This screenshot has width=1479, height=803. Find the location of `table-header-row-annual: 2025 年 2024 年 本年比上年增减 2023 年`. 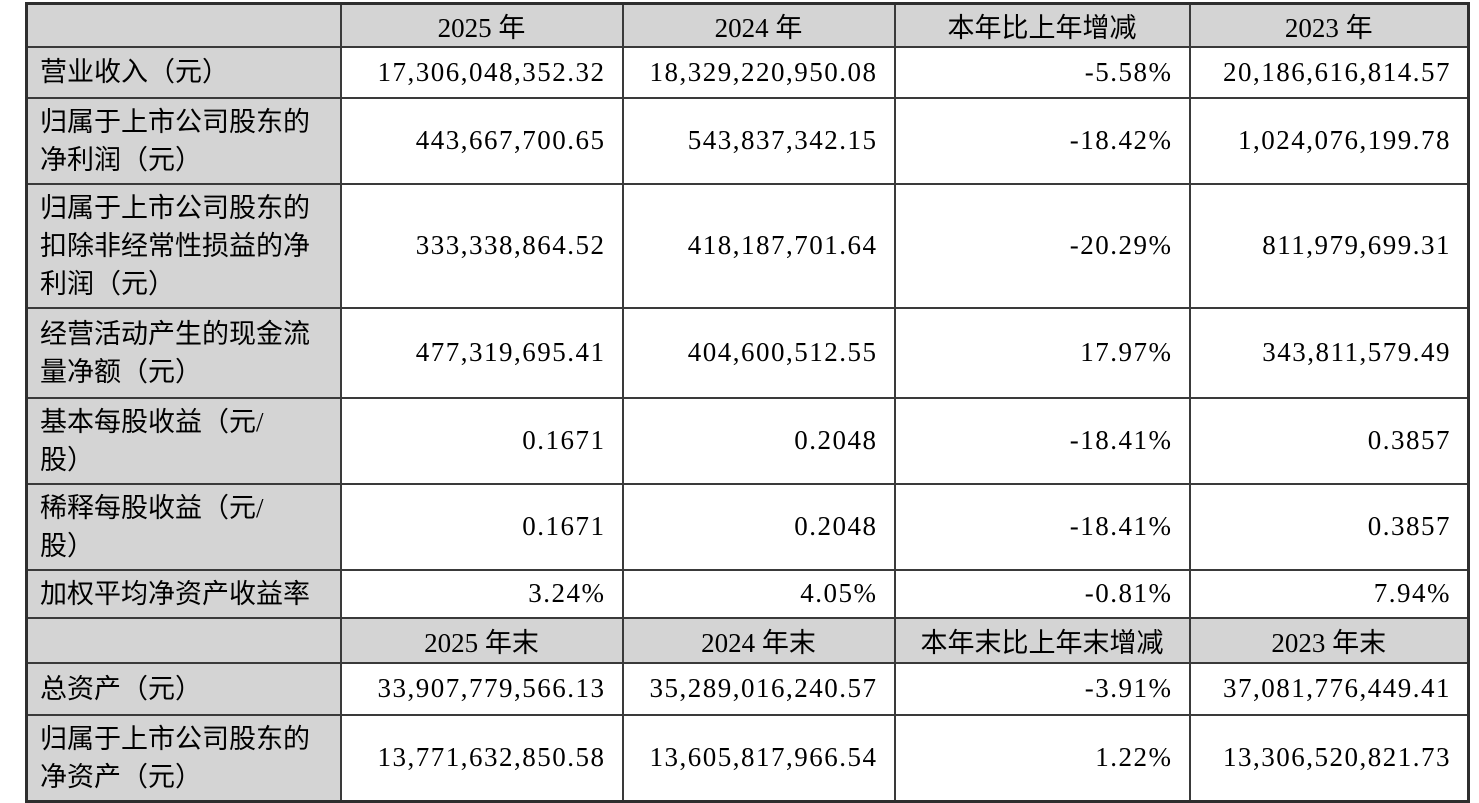

table-header-row-annual: 2025 年 2024 年 本年比上年增减 2023 年 is located at coordinates (747, 25).